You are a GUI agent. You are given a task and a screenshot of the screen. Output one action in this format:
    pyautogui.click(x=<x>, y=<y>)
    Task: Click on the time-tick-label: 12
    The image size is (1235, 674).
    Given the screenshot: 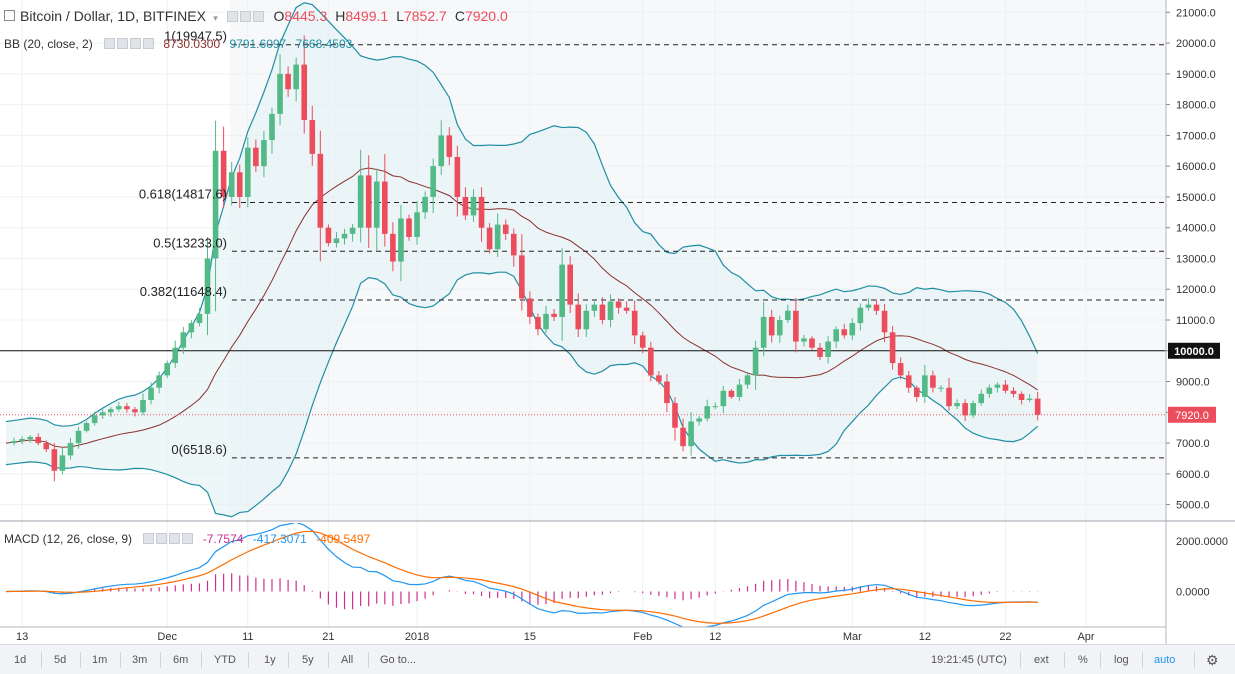 What is the action you would take?
    pyautogui.click(x=715, y=637)
    